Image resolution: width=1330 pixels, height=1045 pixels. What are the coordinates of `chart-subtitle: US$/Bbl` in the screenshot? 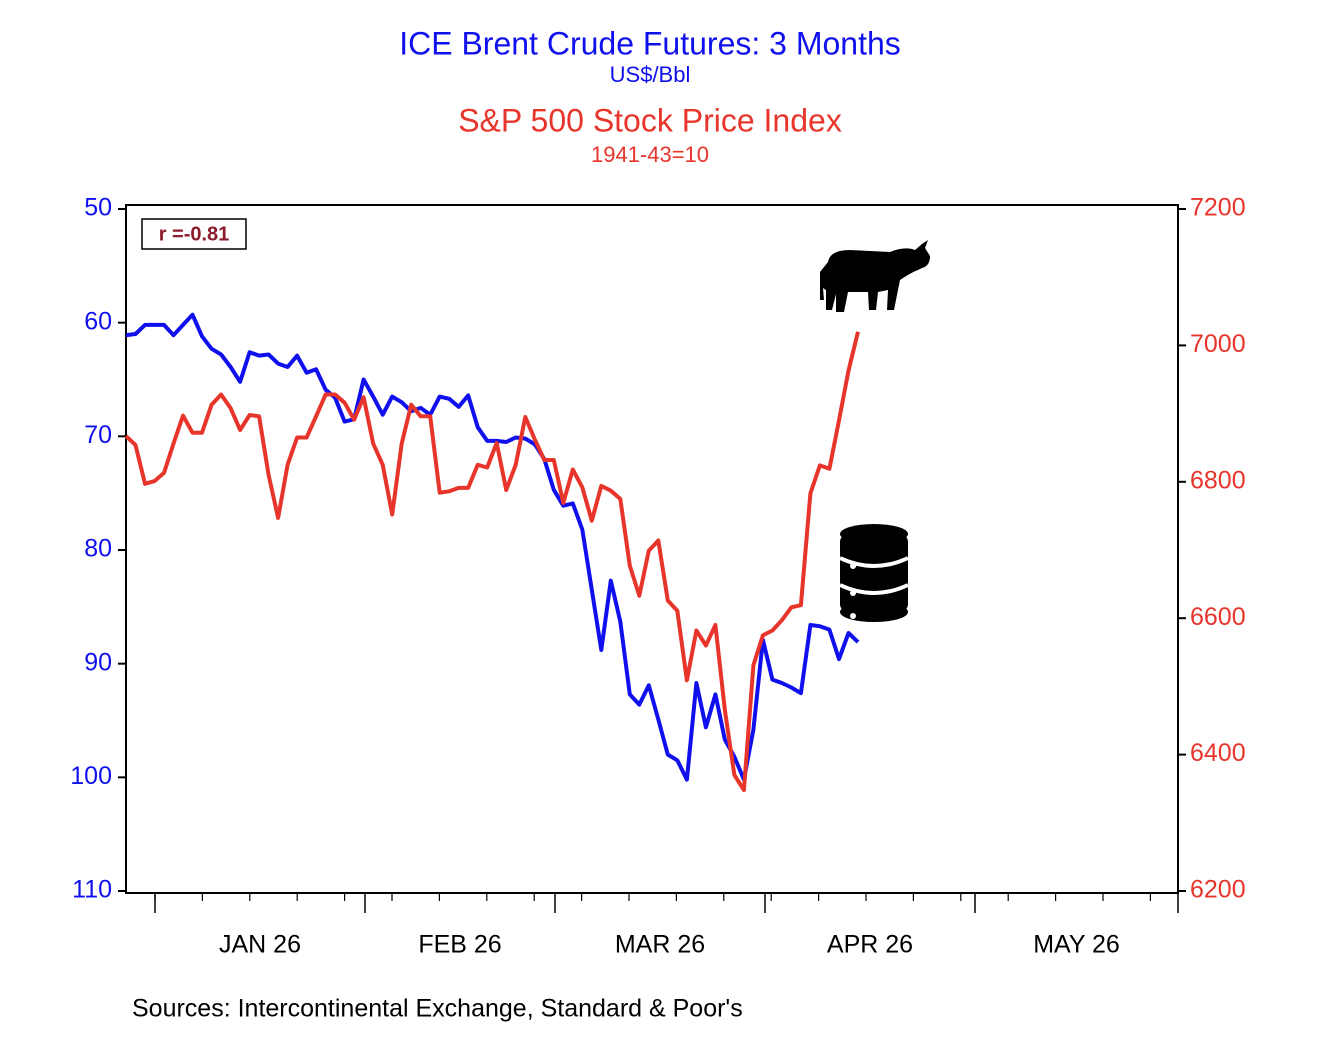 It's located at (650, 74).